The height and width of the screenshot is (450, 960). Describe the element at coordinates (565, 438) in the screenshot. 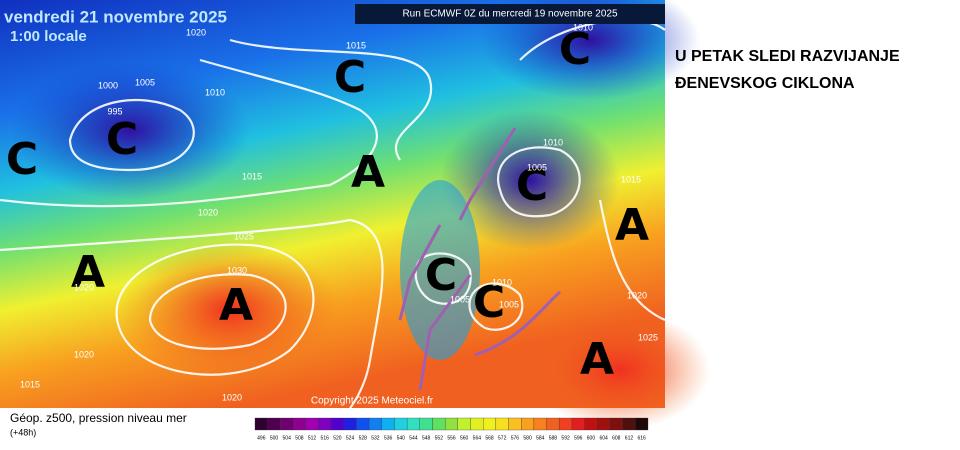

I see `scale-label: 592` at that location.